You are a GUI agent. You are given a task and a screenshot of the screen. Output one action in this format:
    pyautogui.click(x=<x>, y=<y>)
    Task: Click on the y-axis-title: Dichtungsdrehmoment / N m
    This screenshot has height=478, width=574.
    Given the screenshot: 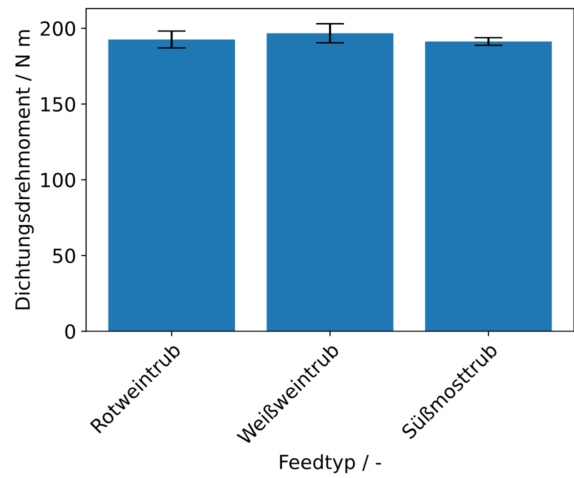 What is the action you would take?
    pyautogui.click(x=24, y=170)
    